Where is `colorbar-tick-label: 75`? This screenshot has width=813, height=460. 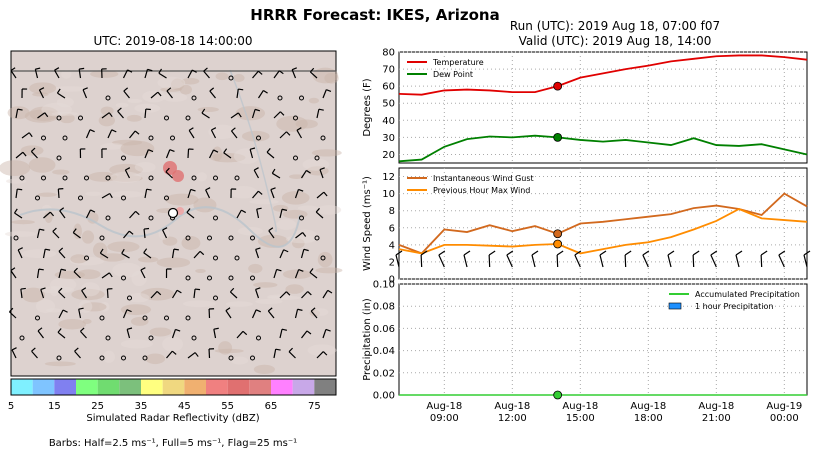 colorbar-tick-label: 75 is located at coordinates (314, 406).